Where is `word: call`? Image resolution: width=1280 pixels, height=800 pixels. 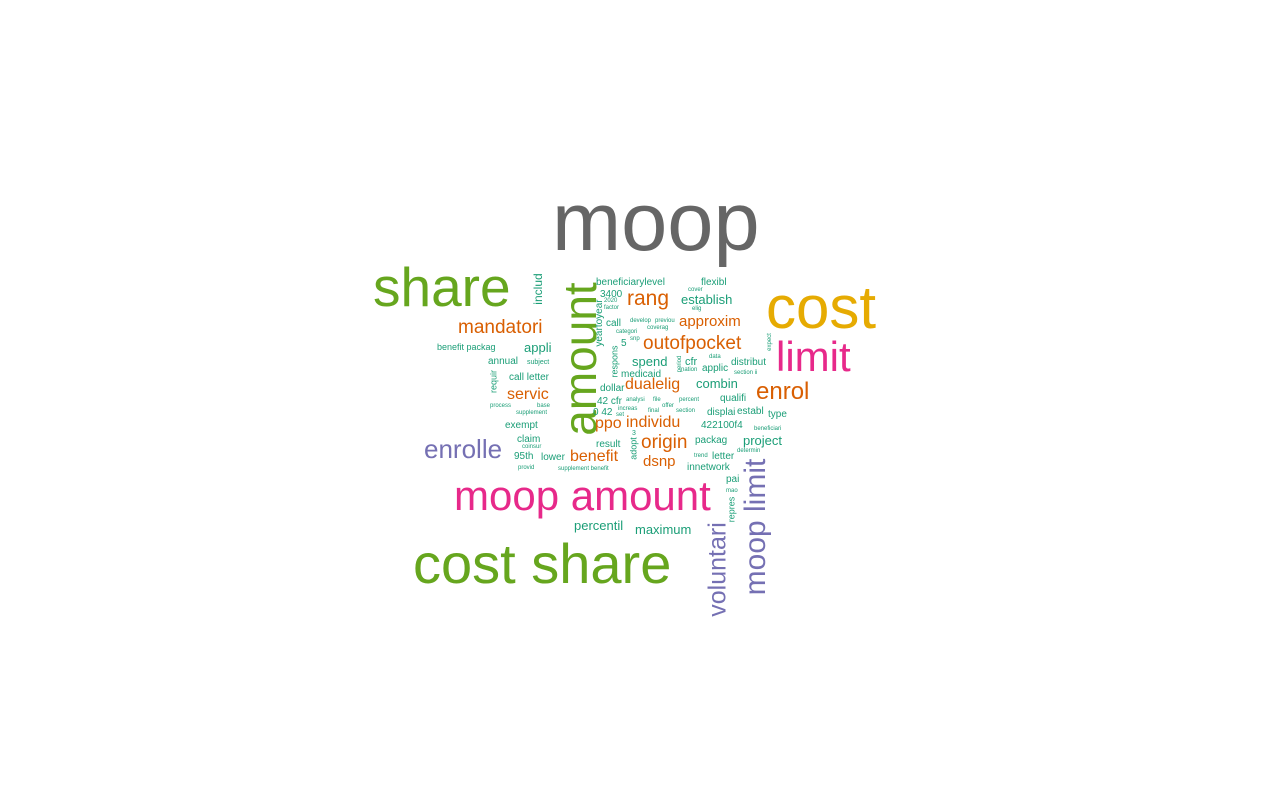
word: call is located at coordinates (614, 323).